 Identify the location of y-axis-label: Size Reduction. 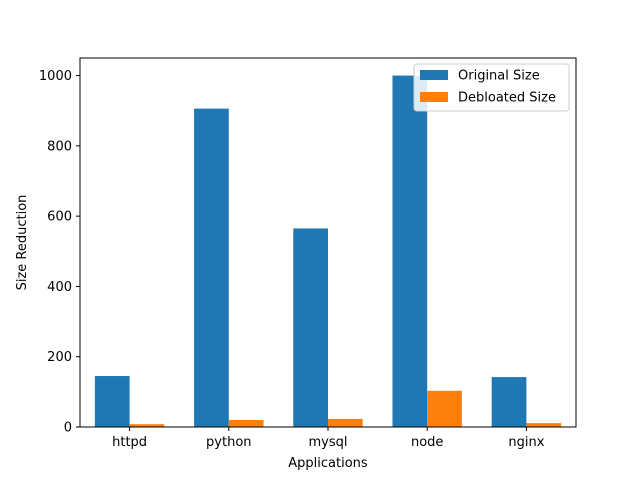
(22, 243).